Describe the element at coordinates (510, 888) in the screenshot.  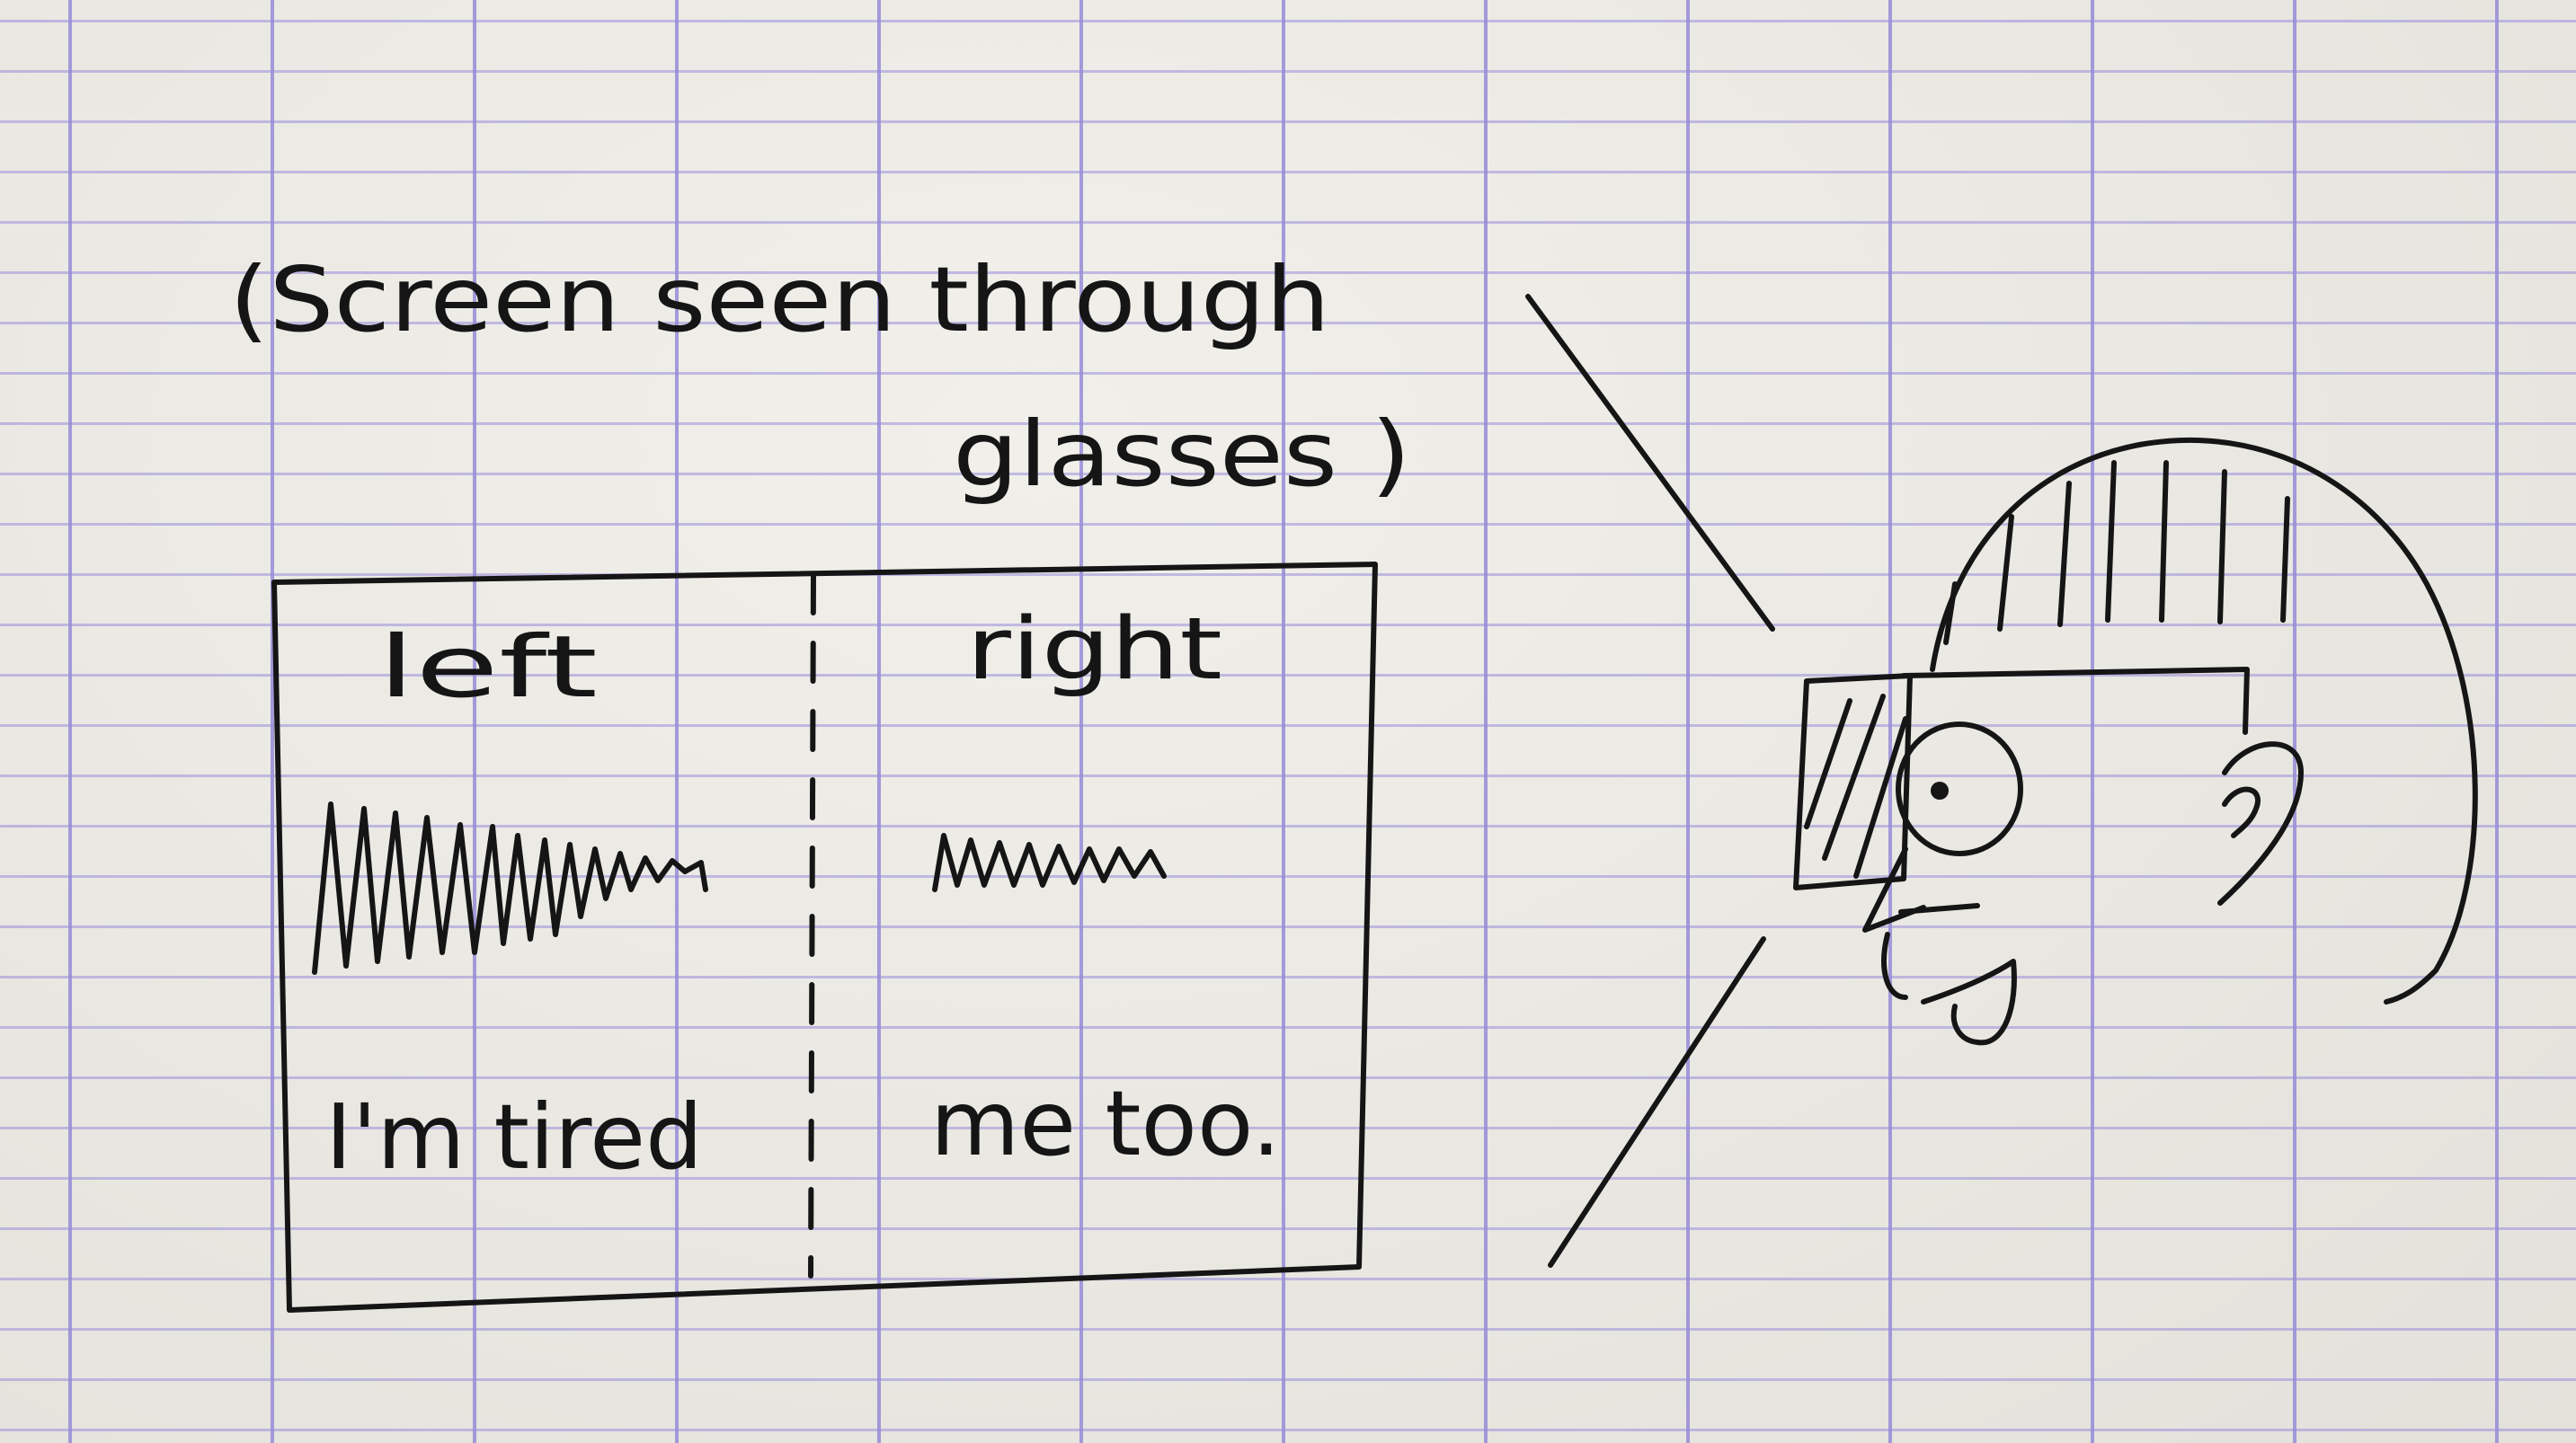
I see `left-blurry-scribble` at that location.